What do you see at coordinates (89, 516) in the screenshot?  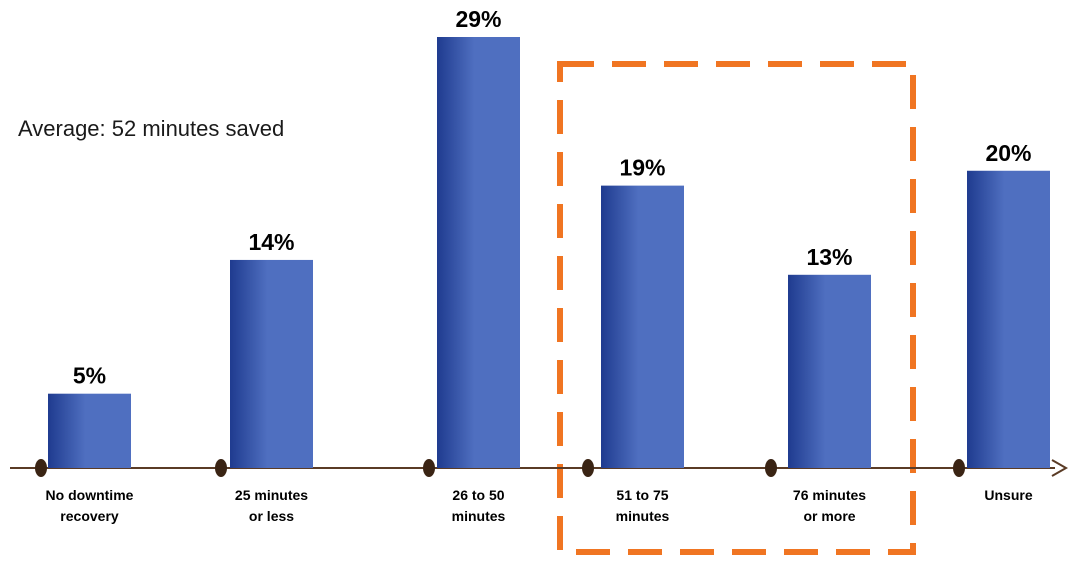 I see `category-label: recovery` at bounding box center [89, 516].